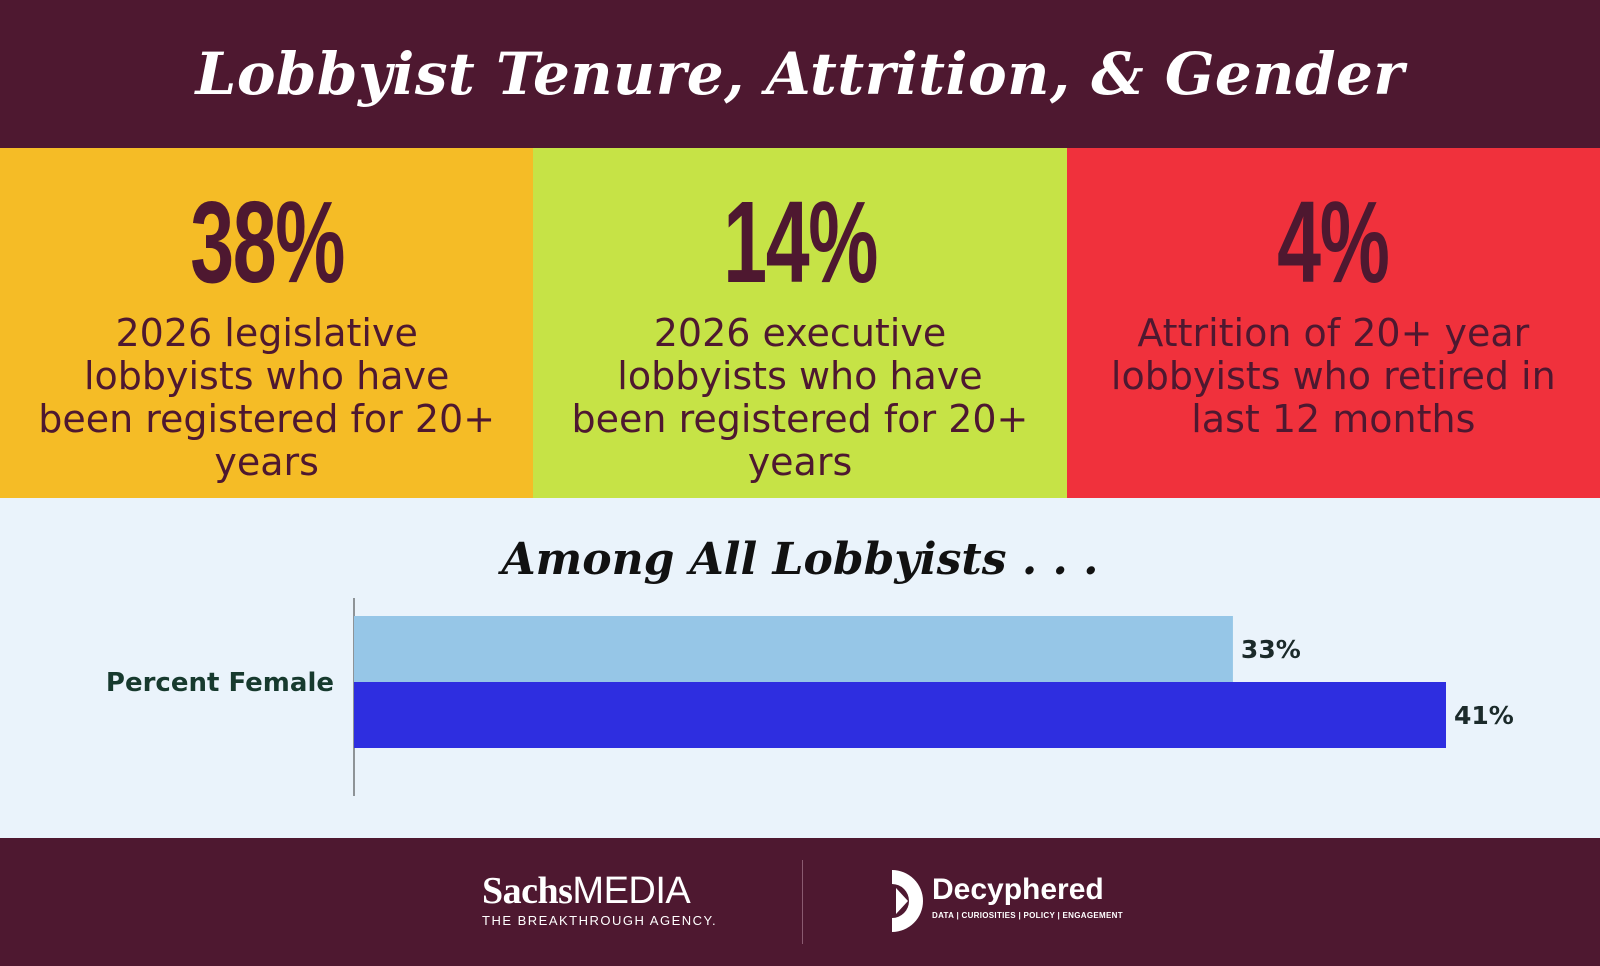 The height and width of the screenshot is (966, 1600). What do you see at coordinates (631, 891) in the screenshot?
I see `sachs-logo-light: MEDIA` at bounding box center [631, 891].